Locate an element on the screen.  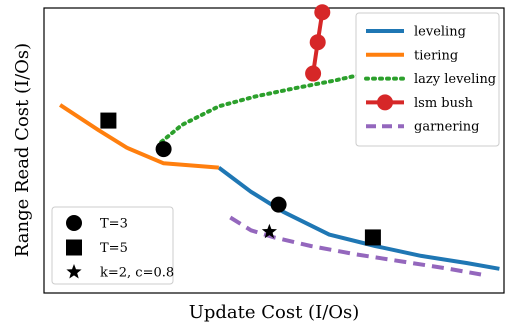
marker-legend-frame is located at coordinates (112, 245).